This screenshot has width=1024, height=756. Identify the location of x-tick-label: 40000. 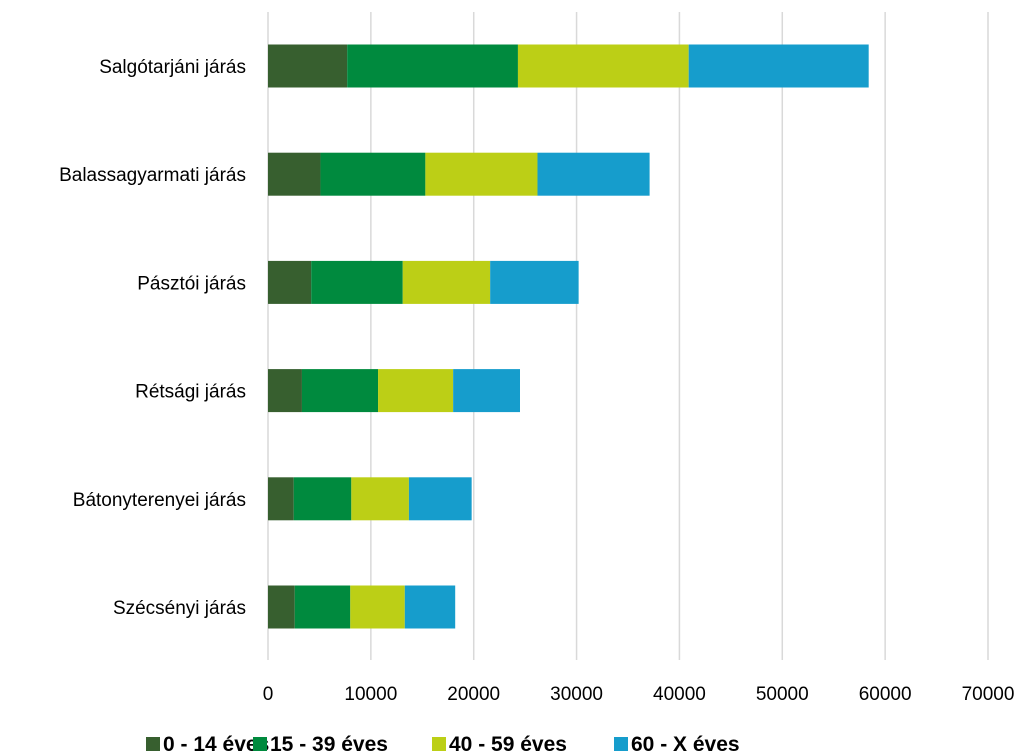
(679, 694).